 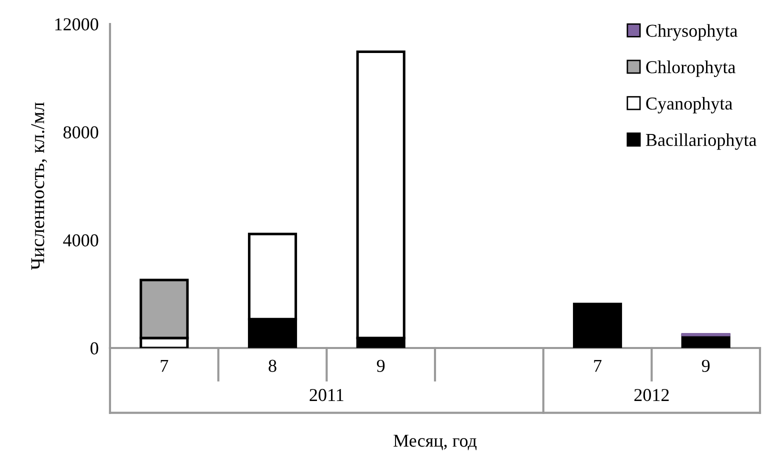 I want to click on y-tick-label: 8000, so click(x=80, y=132).